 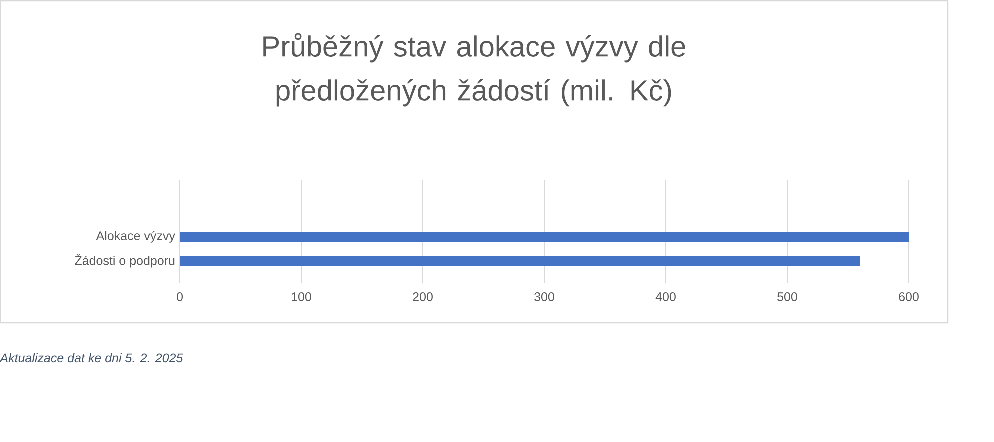 I want to click on x-tick-label: 400, so click(x=666, y=297).